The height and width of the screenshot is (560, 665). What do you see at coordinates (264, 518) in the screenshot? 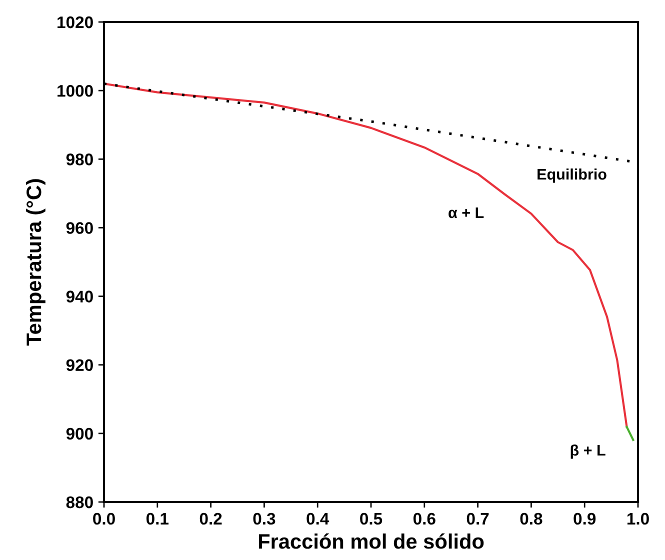
I see `x-tick-label: 0.3` at bounding box center [264, 518].